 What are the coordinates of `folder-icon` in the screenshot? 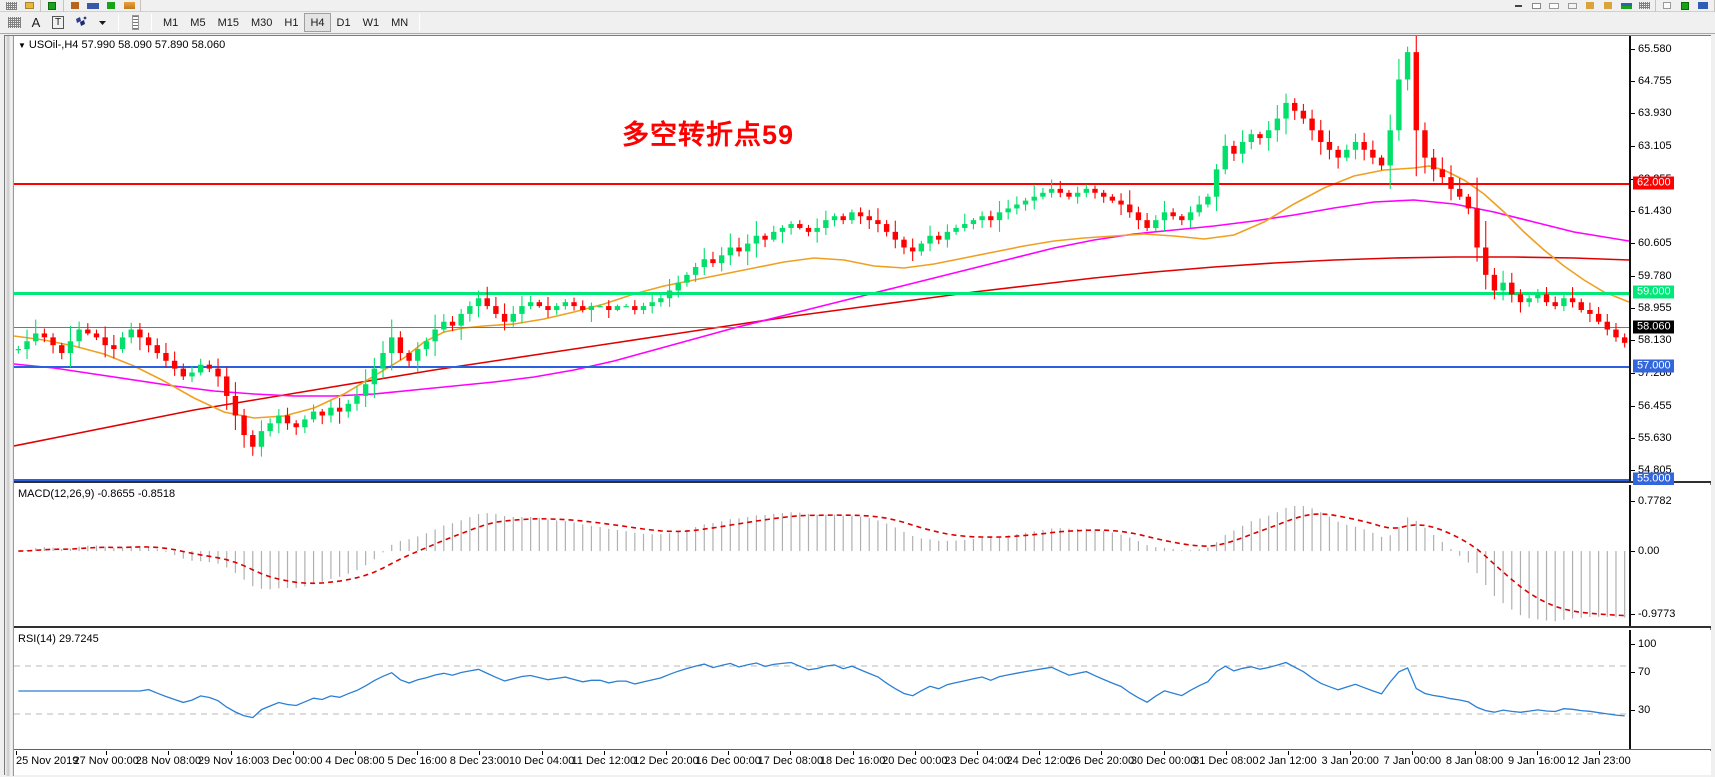 It's located at (29, 5).